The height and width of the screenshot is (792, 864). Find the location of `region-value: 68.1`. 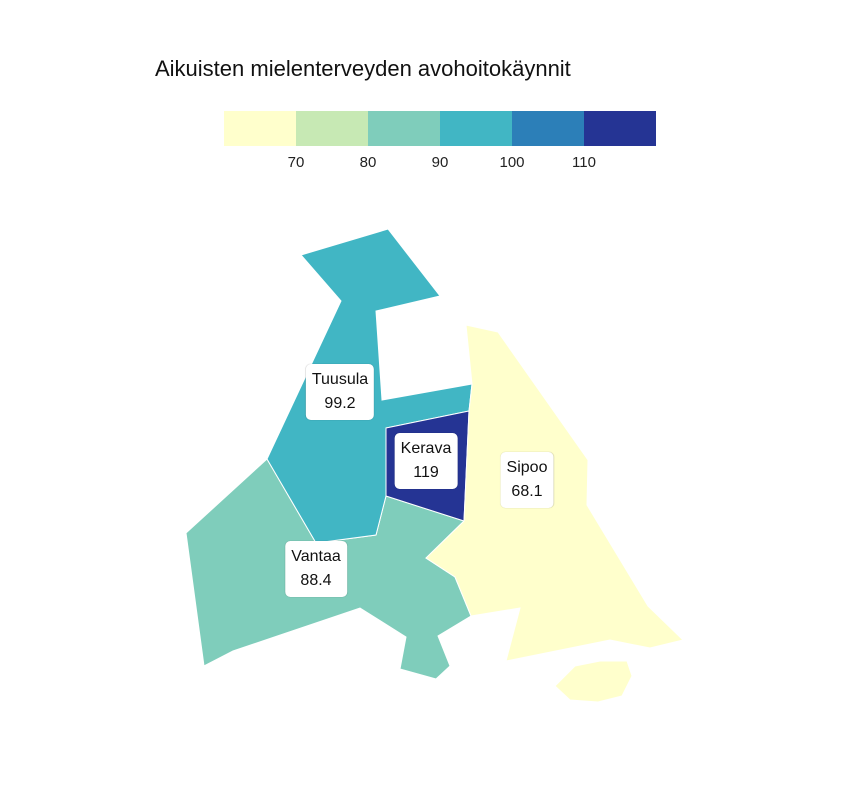

region-value: 68.1 is located at coordinates (527, 491).